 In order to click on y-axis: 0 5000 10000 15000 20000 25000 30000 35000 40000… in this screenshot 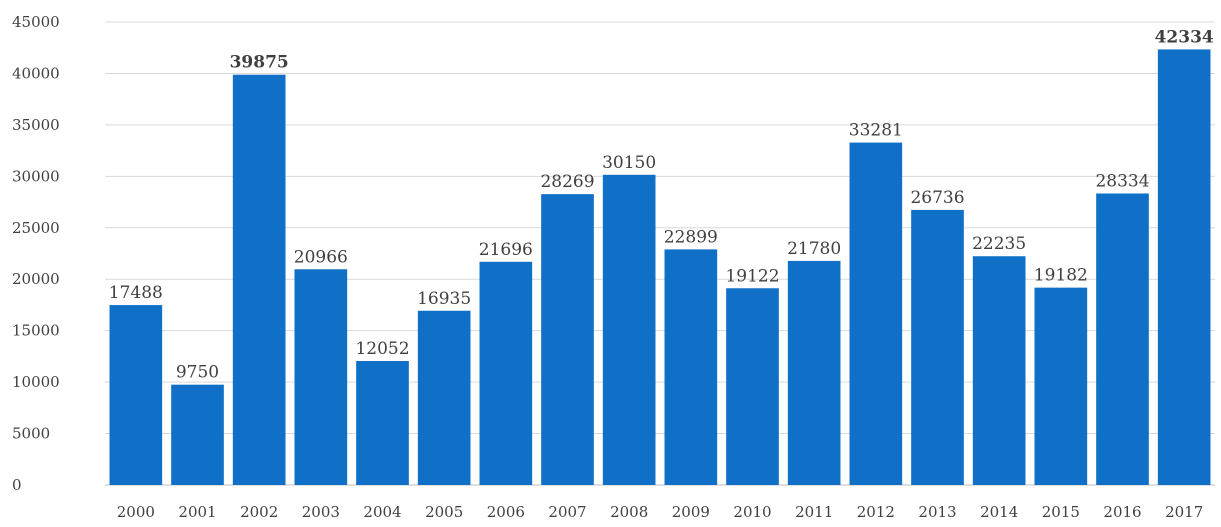, I will do `click(36, 253)`.